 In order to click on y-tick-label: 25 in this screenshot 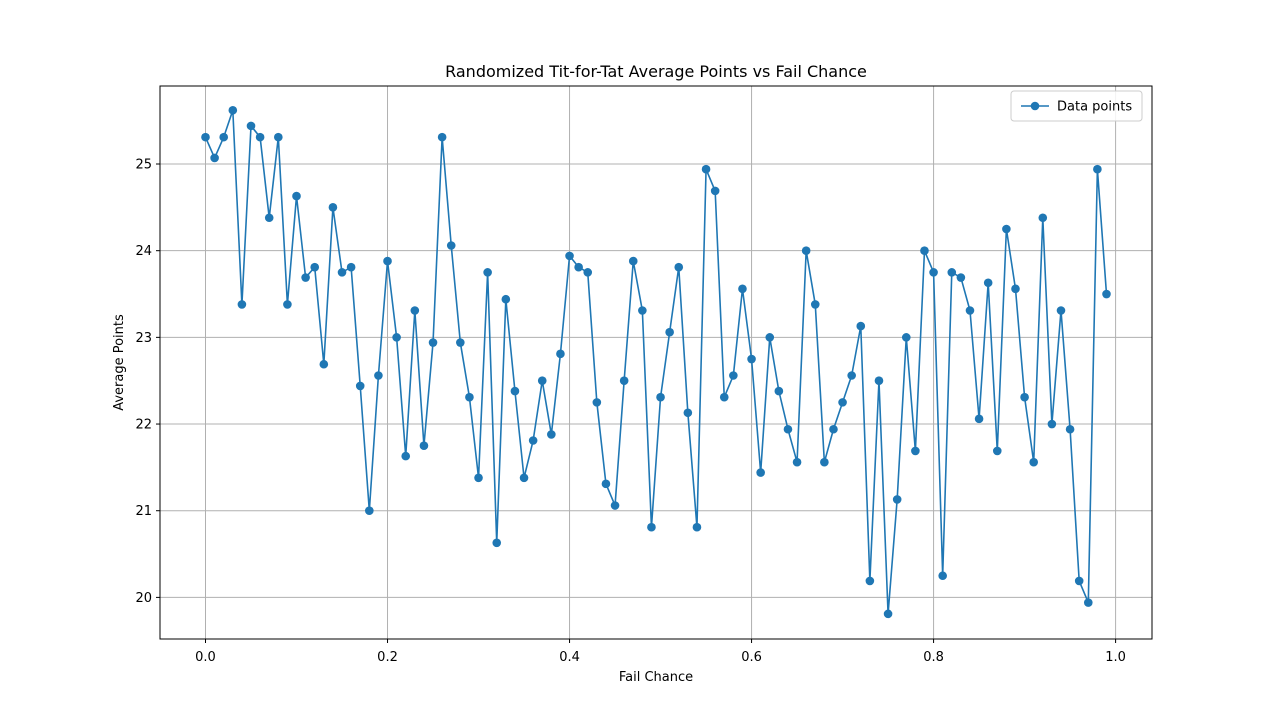, I will do `click(143, 165)`.